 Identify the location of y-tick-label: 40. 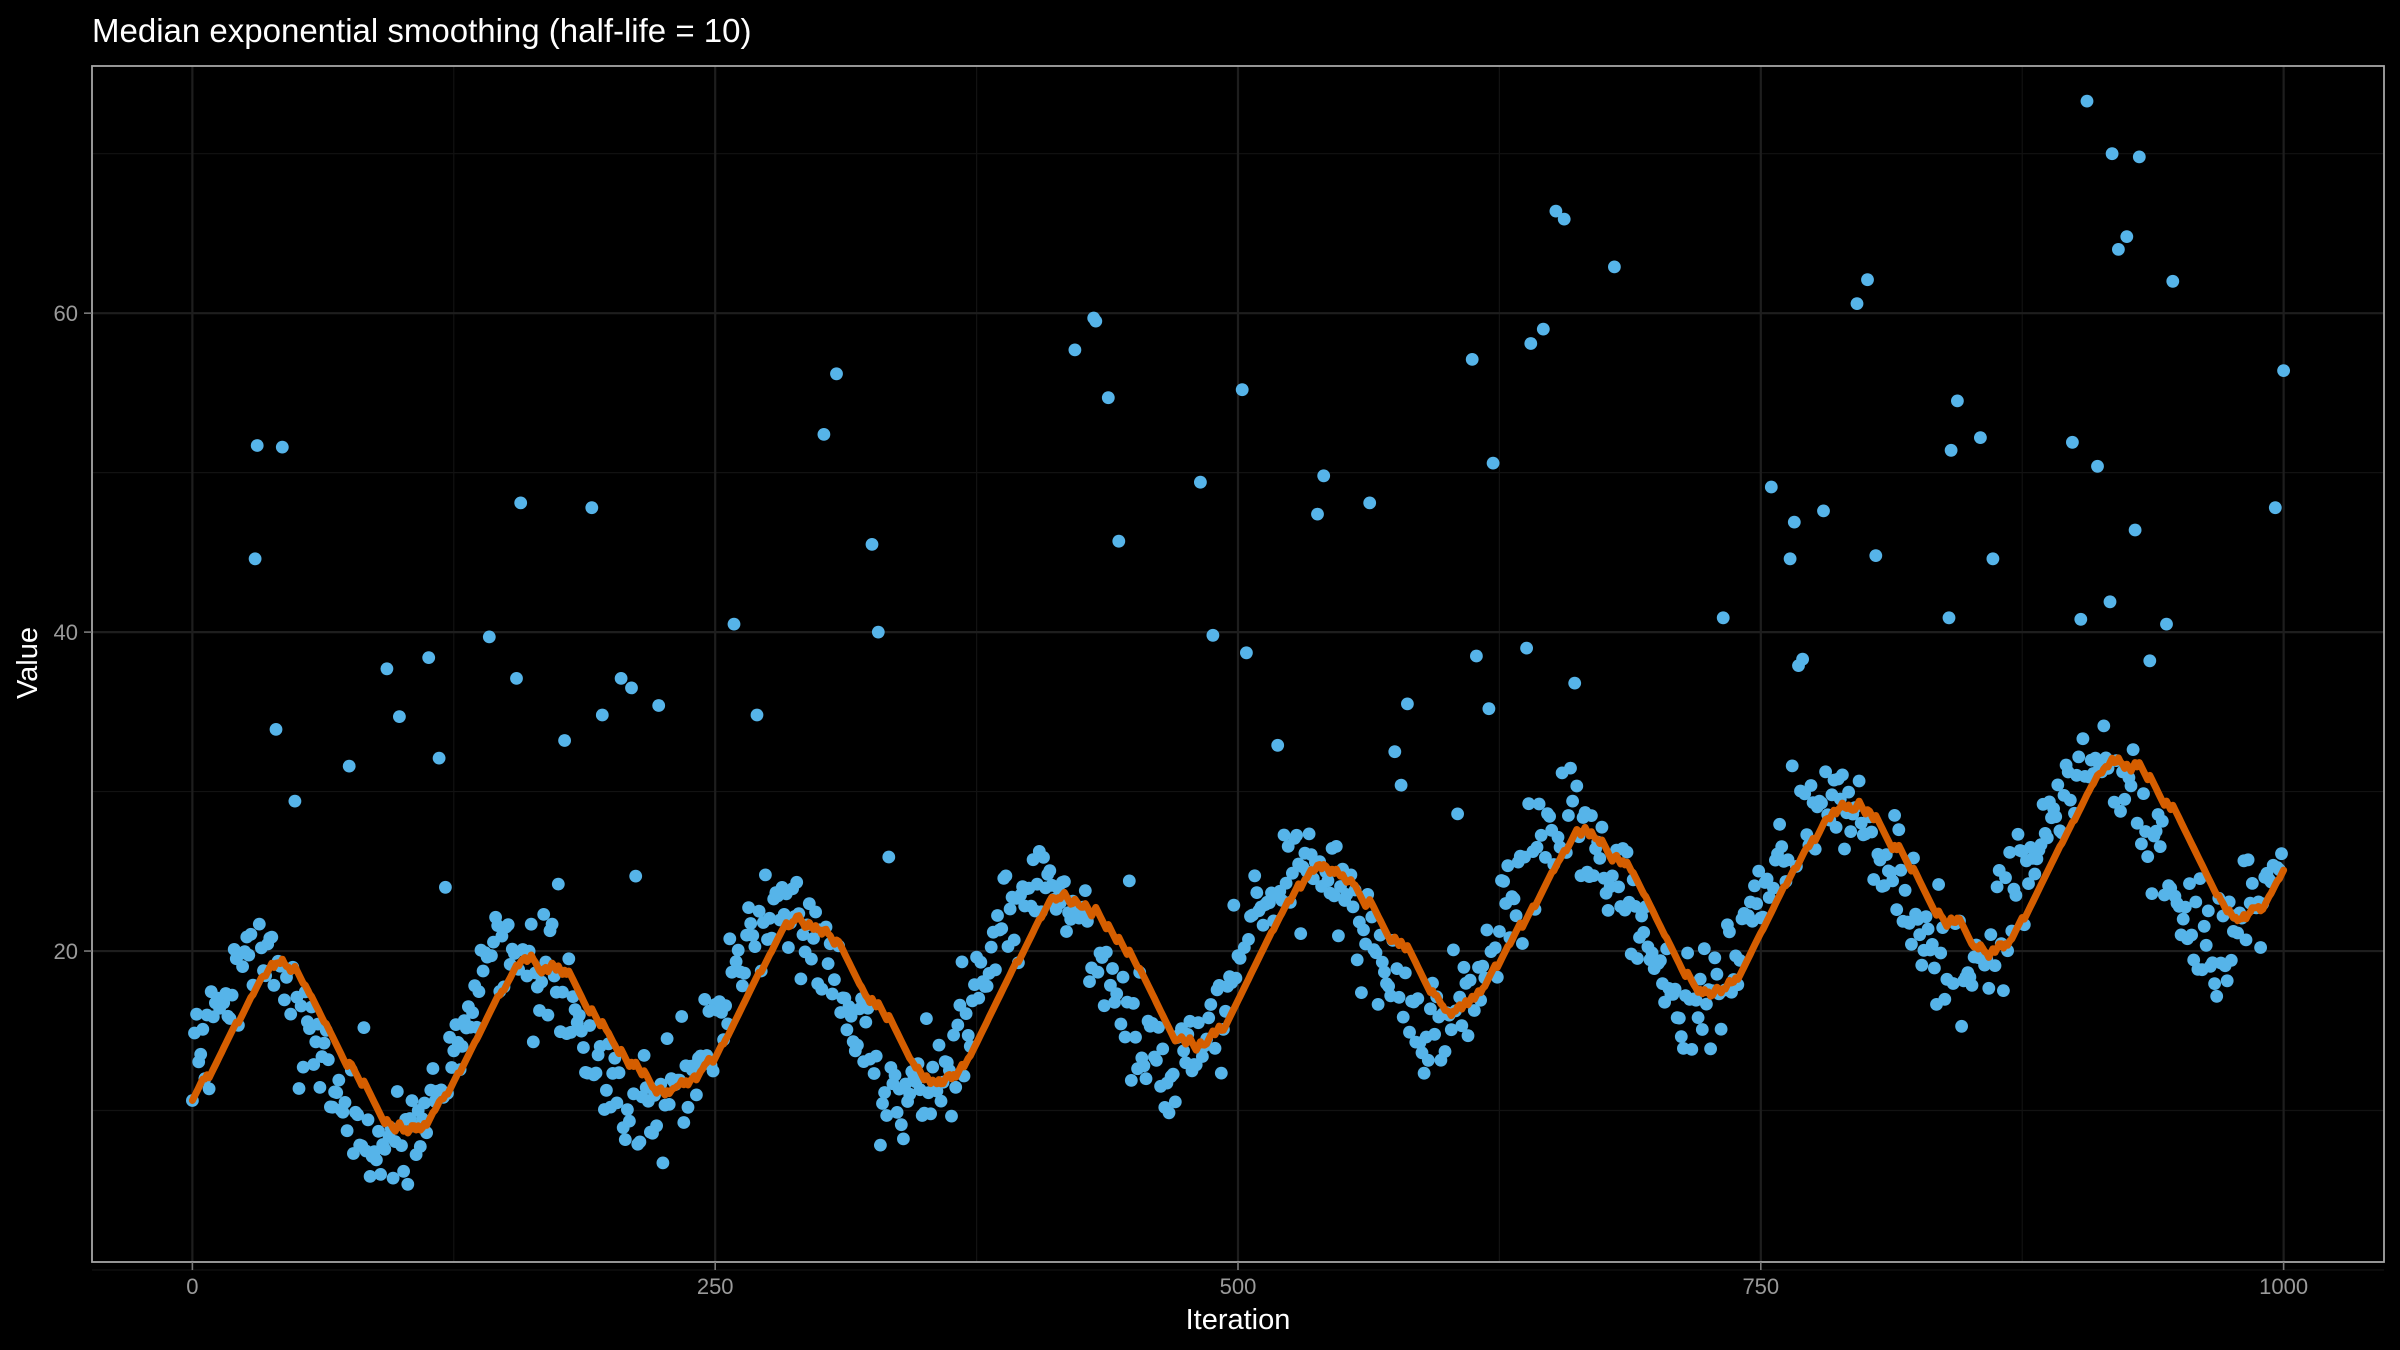
(66, 632).